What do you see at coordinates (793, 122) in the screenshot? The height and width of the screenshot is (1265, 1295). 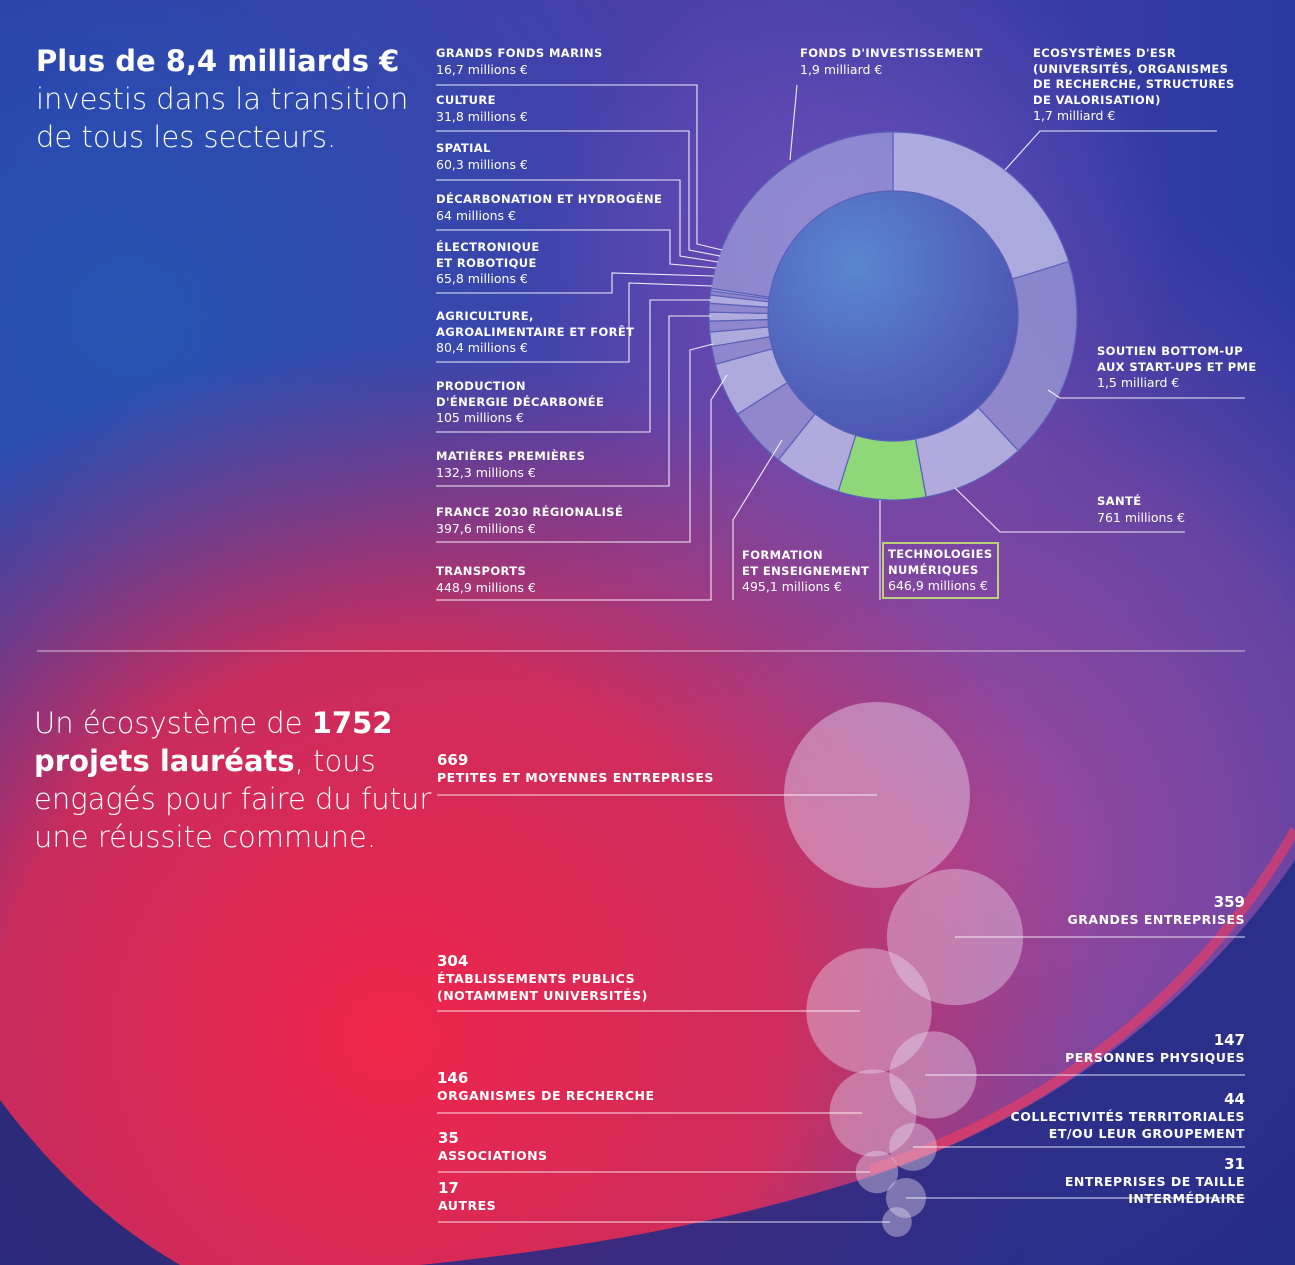 I see `leader-line-fonds` at bounding box center [793, 122].